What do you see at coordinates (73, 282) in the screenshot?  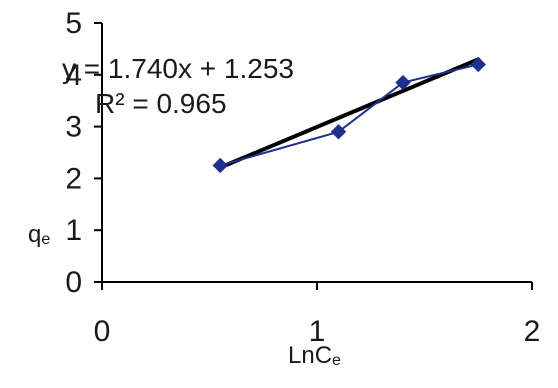 I see `y-tick-label: 0` at bounding box center [73, 282].